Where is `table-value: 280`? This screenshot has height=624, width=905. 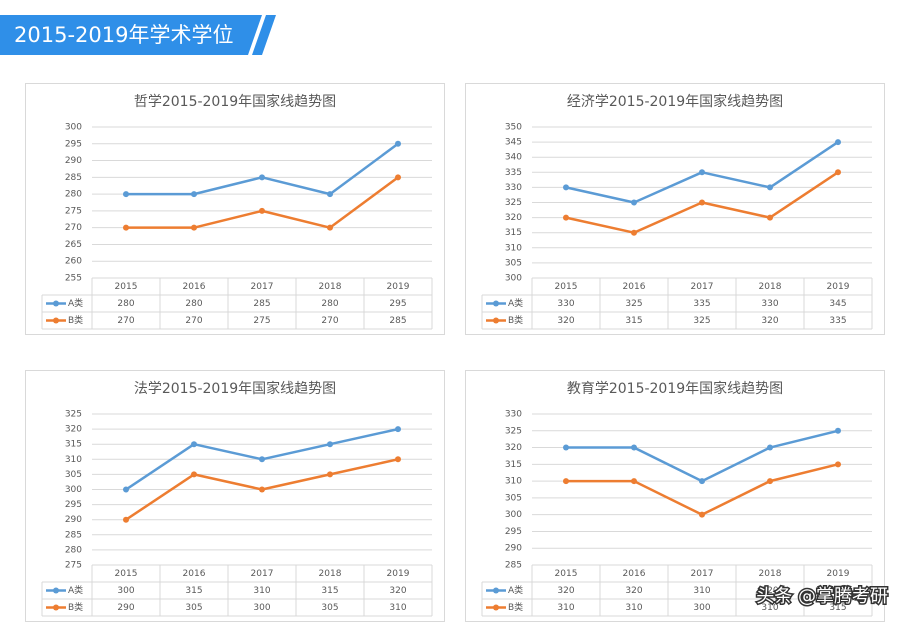
table-value: 280 is located at coordinates (329, 304).